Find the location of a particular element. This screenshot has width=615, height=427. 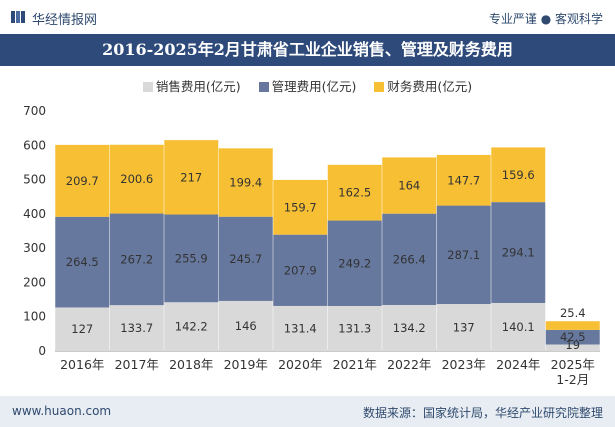

data-label-1-7: 287.1 is located at coordinates (463, 255).